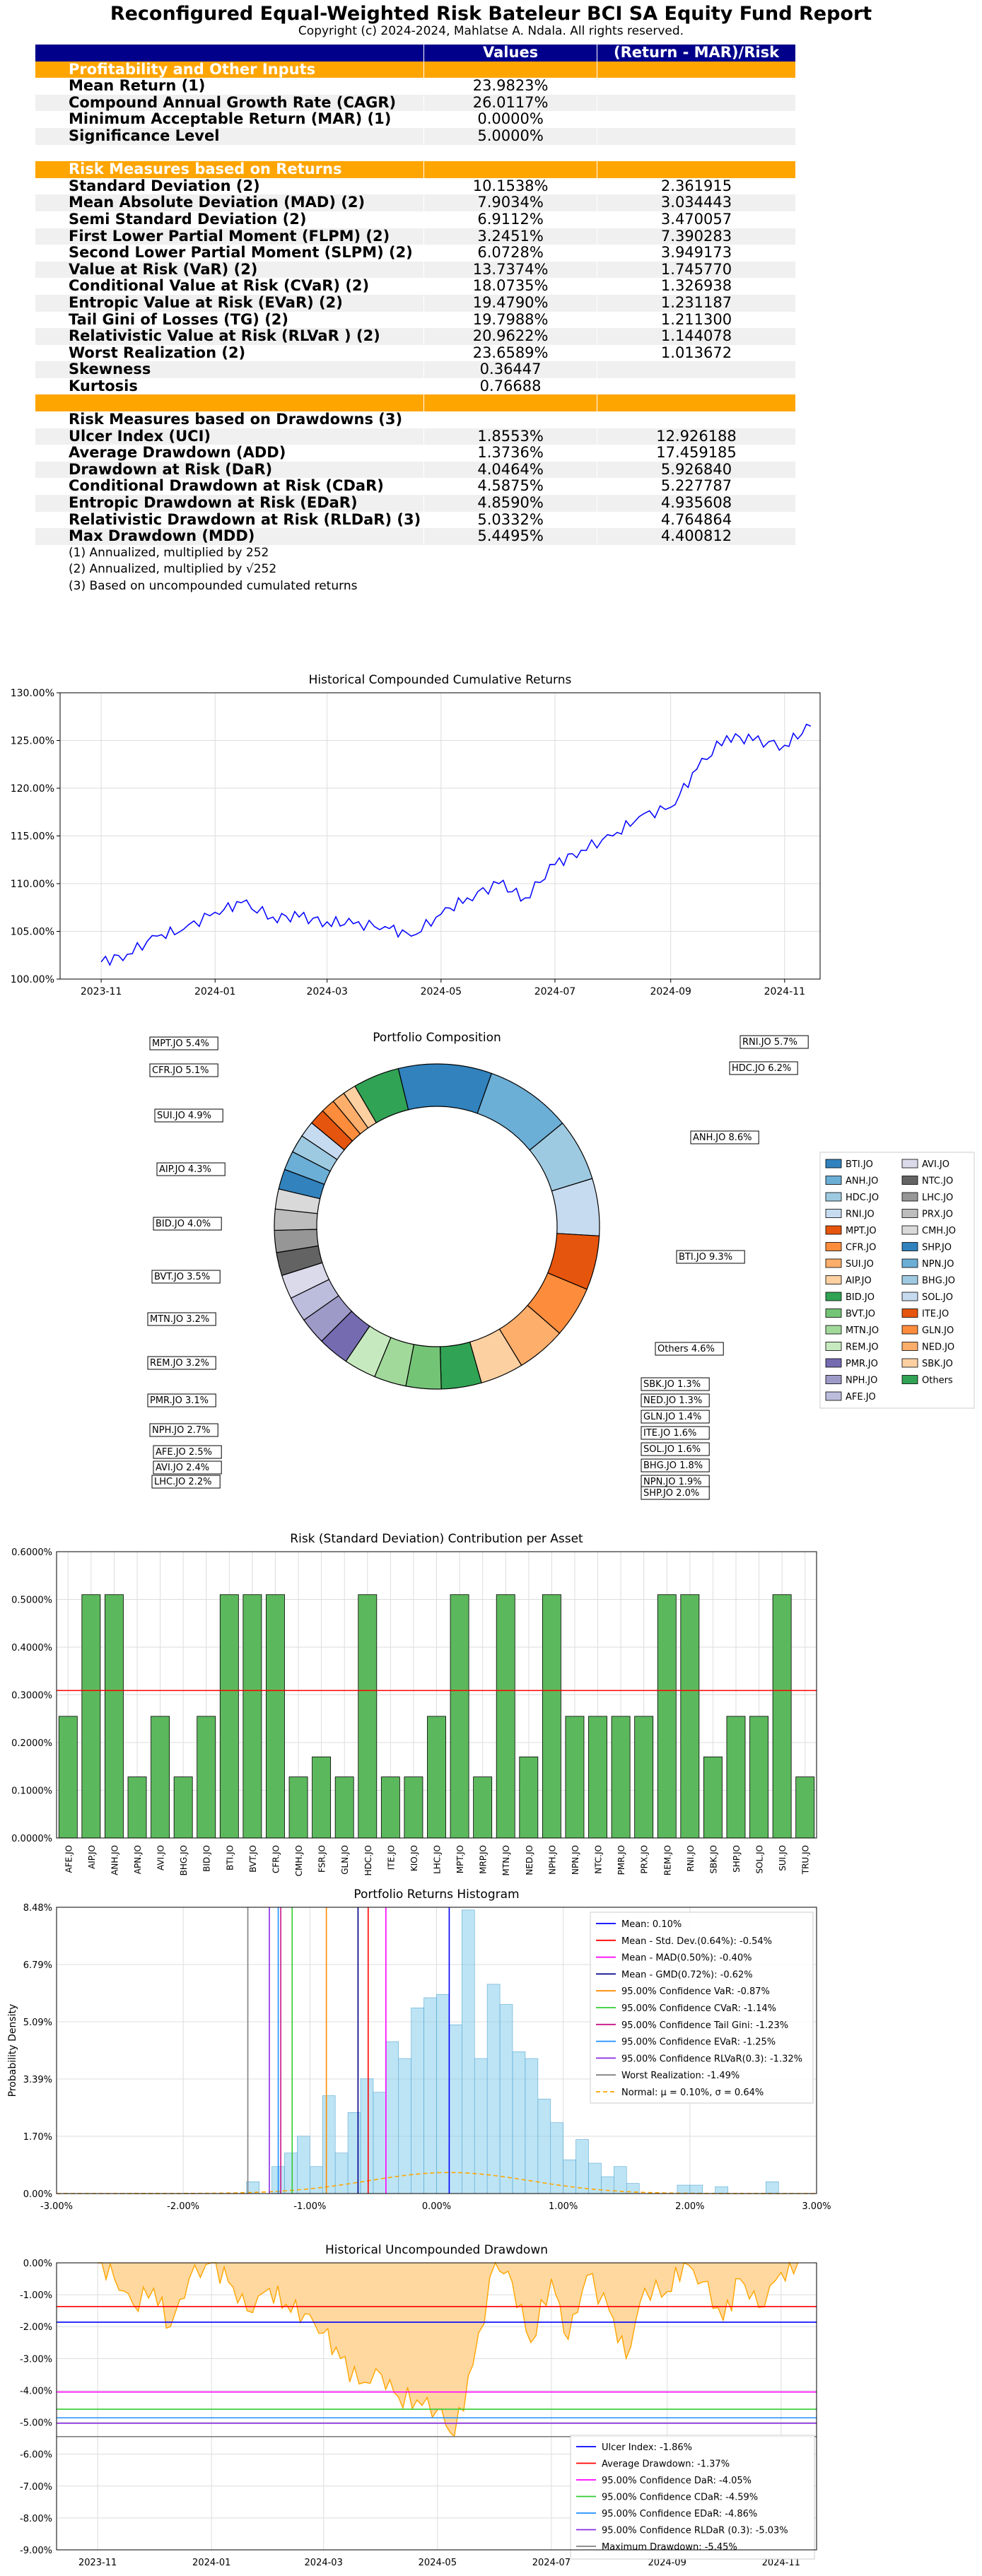 The width and height of the screenshot is (982, 2576). I want to click on legend-label: AIP.JO, so click(859, 1281).